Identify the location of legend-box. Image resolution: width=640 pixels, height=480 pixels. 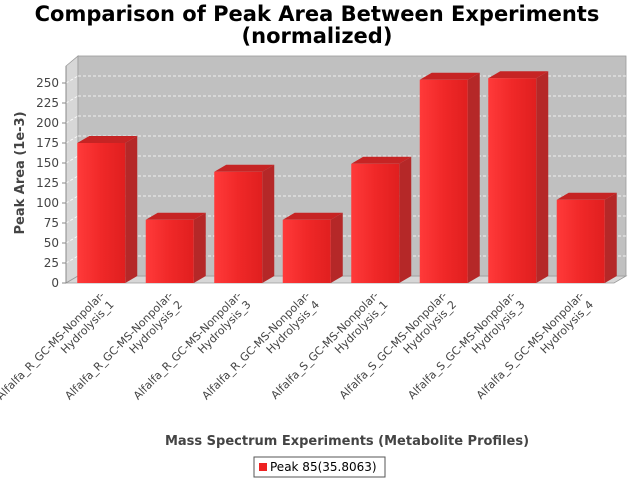
(319, 467).